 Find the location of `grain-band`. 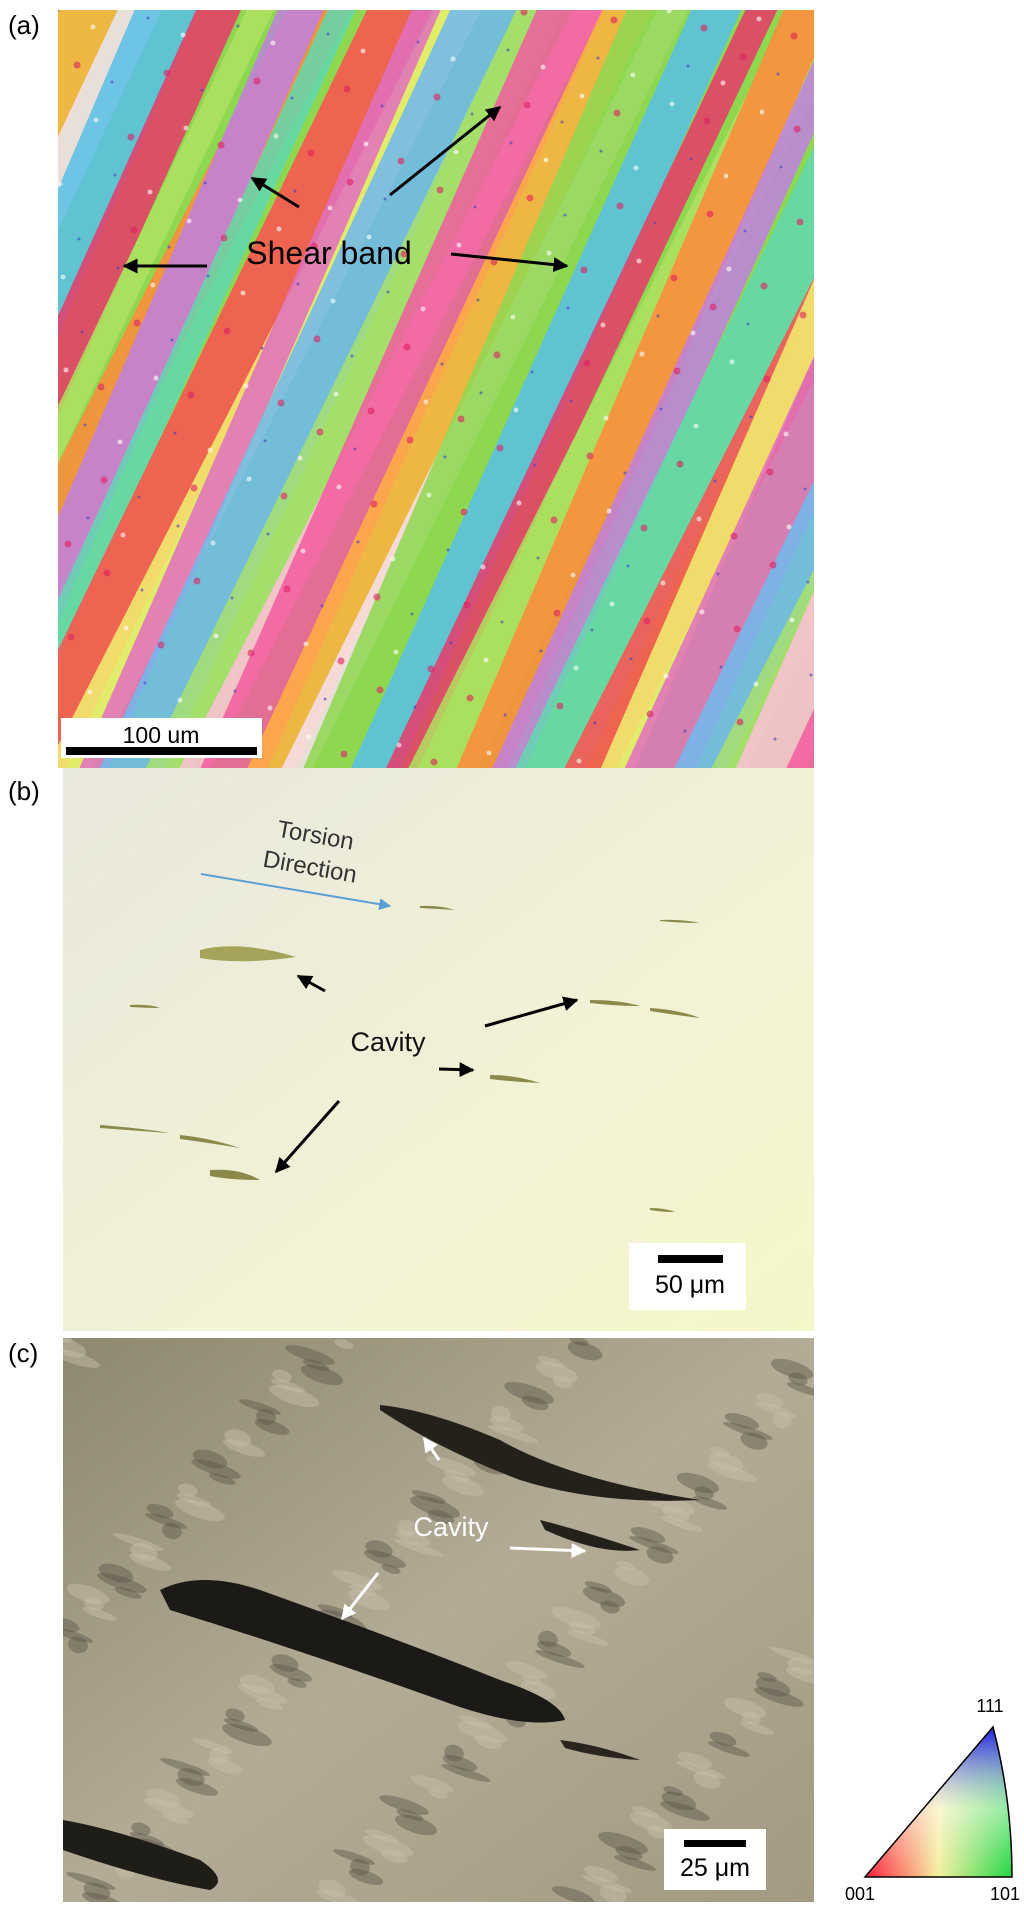

grain-band is located at coordinates (936, 384).